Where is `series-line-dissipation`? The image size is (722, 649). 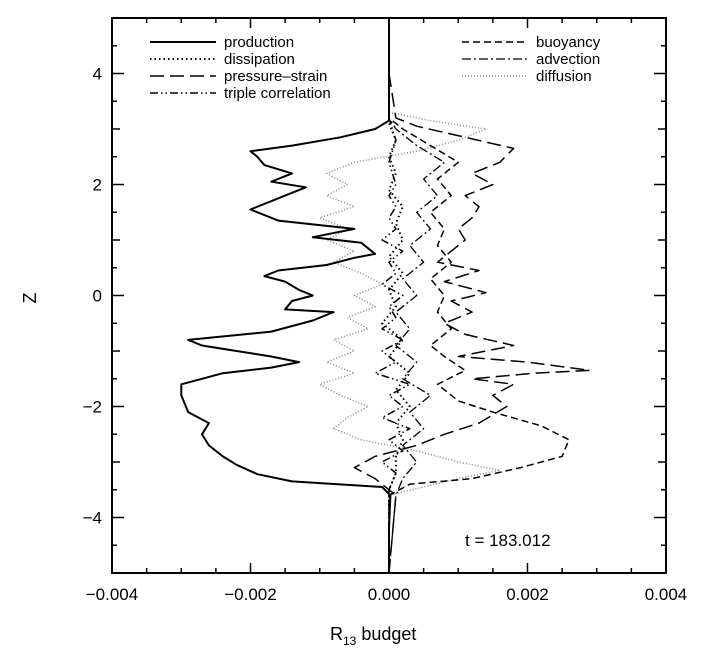
series-line-dissipation is located at coordinates (396, 295).